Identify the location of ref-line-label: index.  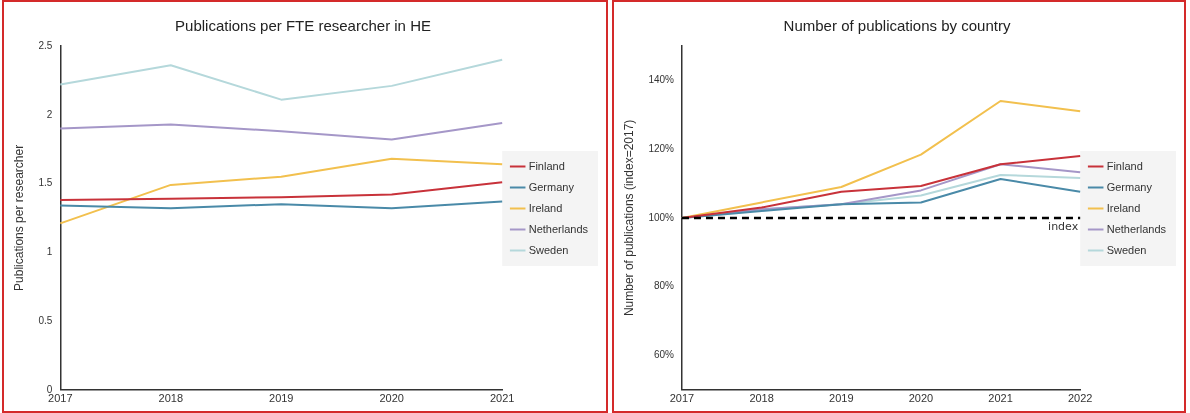
(1063, 227).